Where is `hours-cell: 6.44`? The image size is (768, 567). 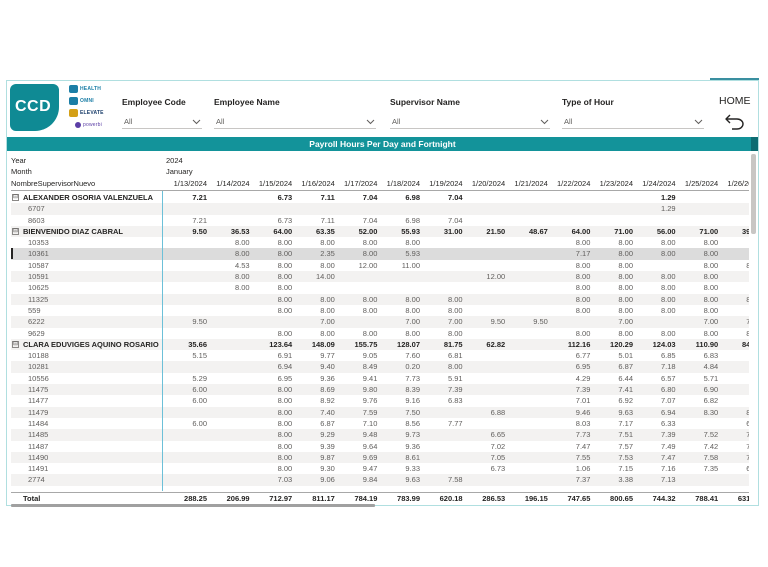
hours-cell: 6.44 is located at coordinates (625, 378).